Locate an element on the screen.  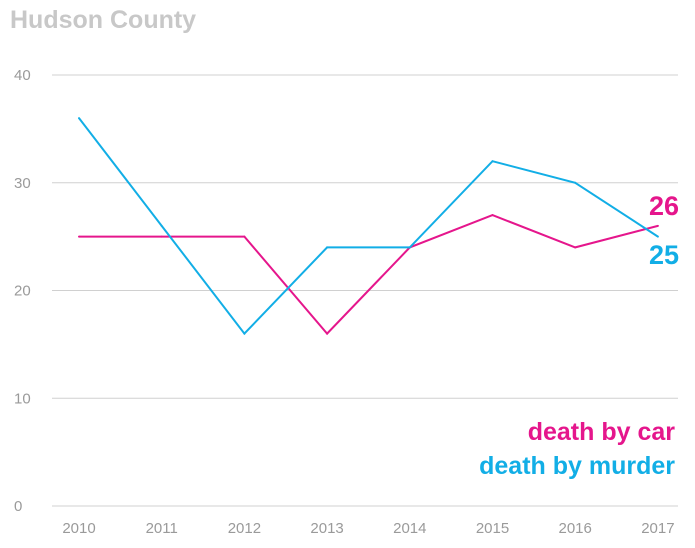
x-axis-ticks: 2010 2011 2012 2013 2014 2015 2016 2017 is located at coordinates (368, 528).